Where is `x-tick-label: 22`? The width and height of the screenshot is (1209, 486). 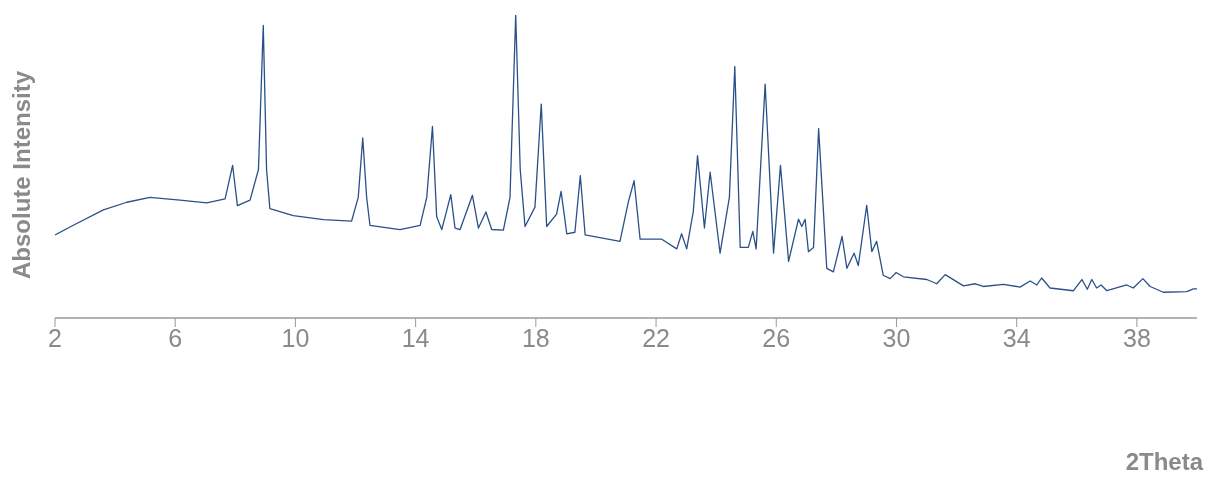
x-tick-label: 22 is located at coordinates (656, 337).